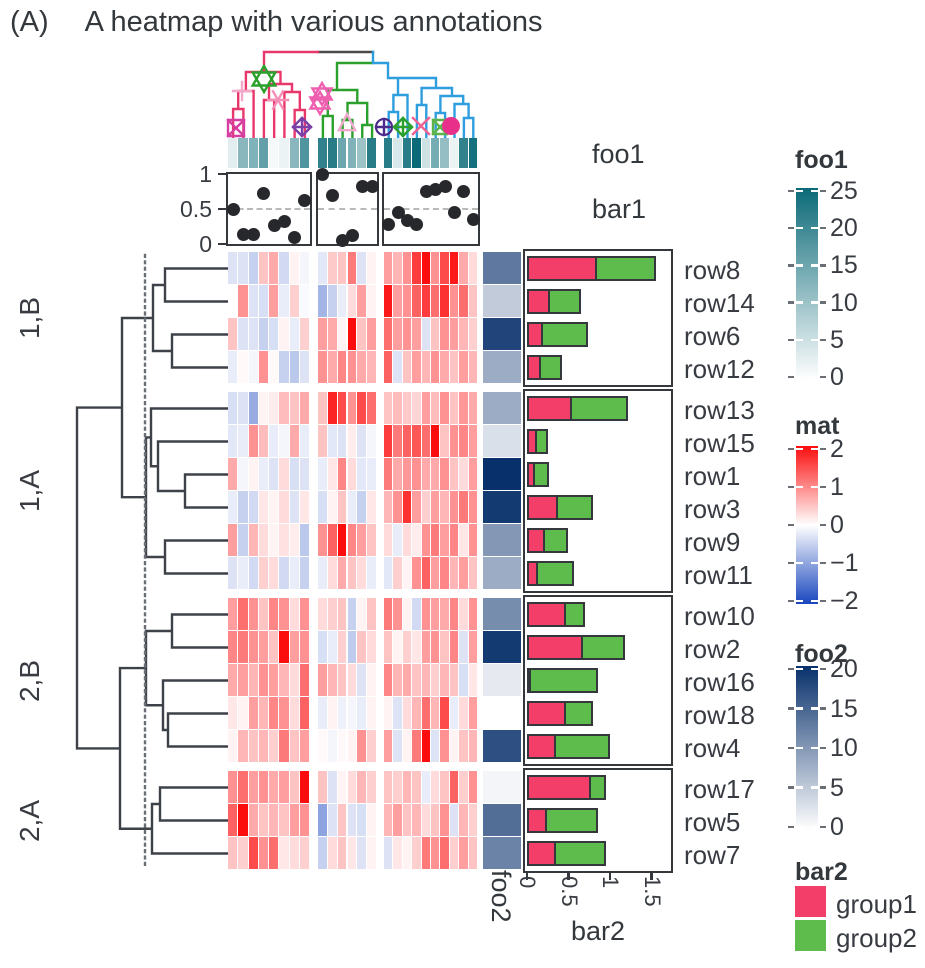 The image size is (925, 968). I want to click on row-group-label: 2,B, so click(29, 680).